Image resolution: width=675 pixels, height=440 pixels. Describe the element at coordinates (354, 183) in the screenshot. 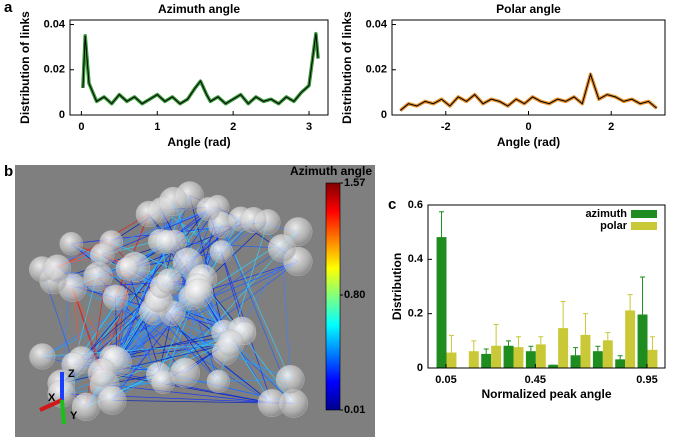

I see `colorbar-tick-label: 1.57` at that location.